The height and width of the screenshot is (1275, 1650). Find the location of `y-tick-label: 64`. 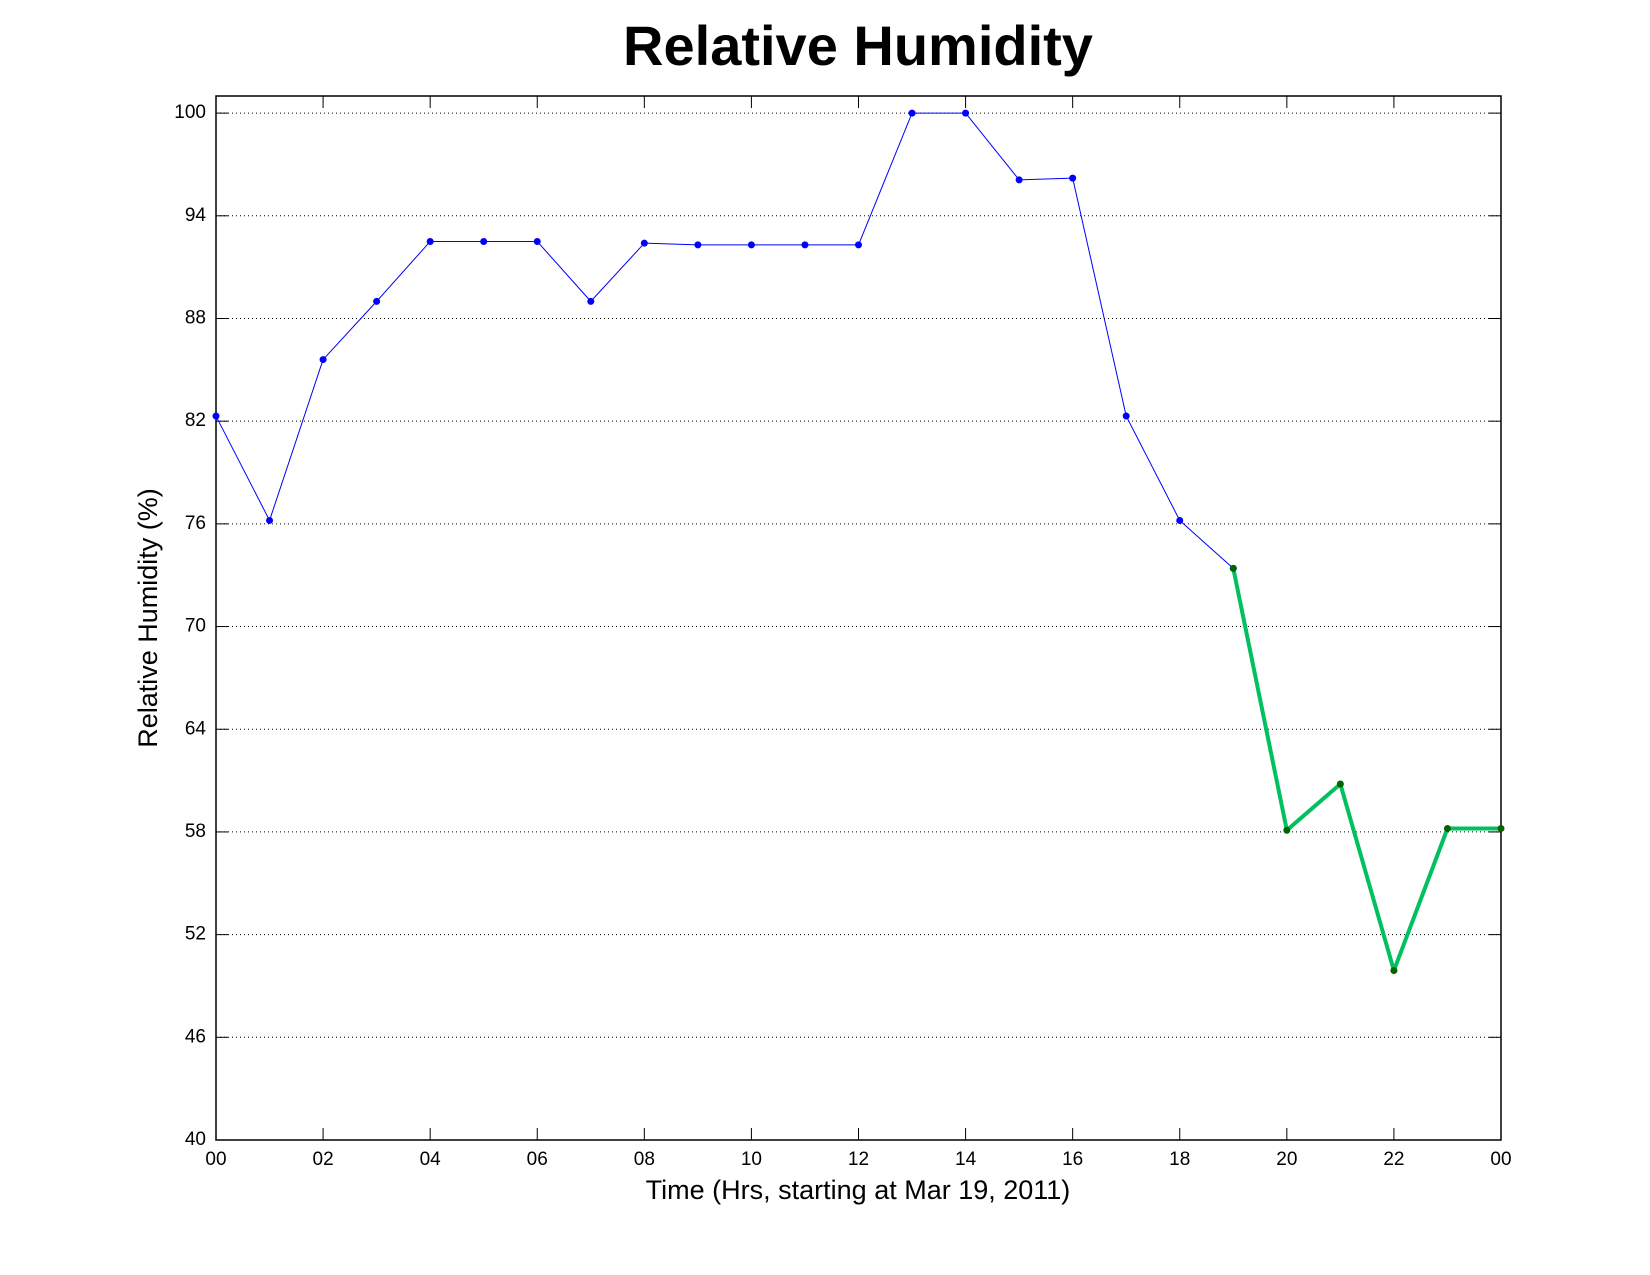

y-tick-label: 64 is located at coordinates (196, 728).